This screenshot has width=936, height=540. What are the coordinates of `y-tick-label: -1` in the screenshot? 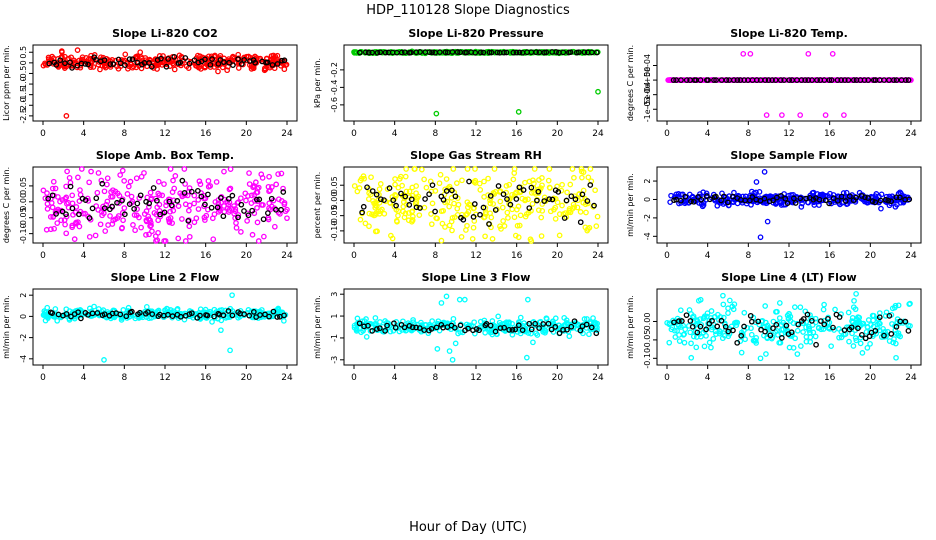 It's located at (334, 338).